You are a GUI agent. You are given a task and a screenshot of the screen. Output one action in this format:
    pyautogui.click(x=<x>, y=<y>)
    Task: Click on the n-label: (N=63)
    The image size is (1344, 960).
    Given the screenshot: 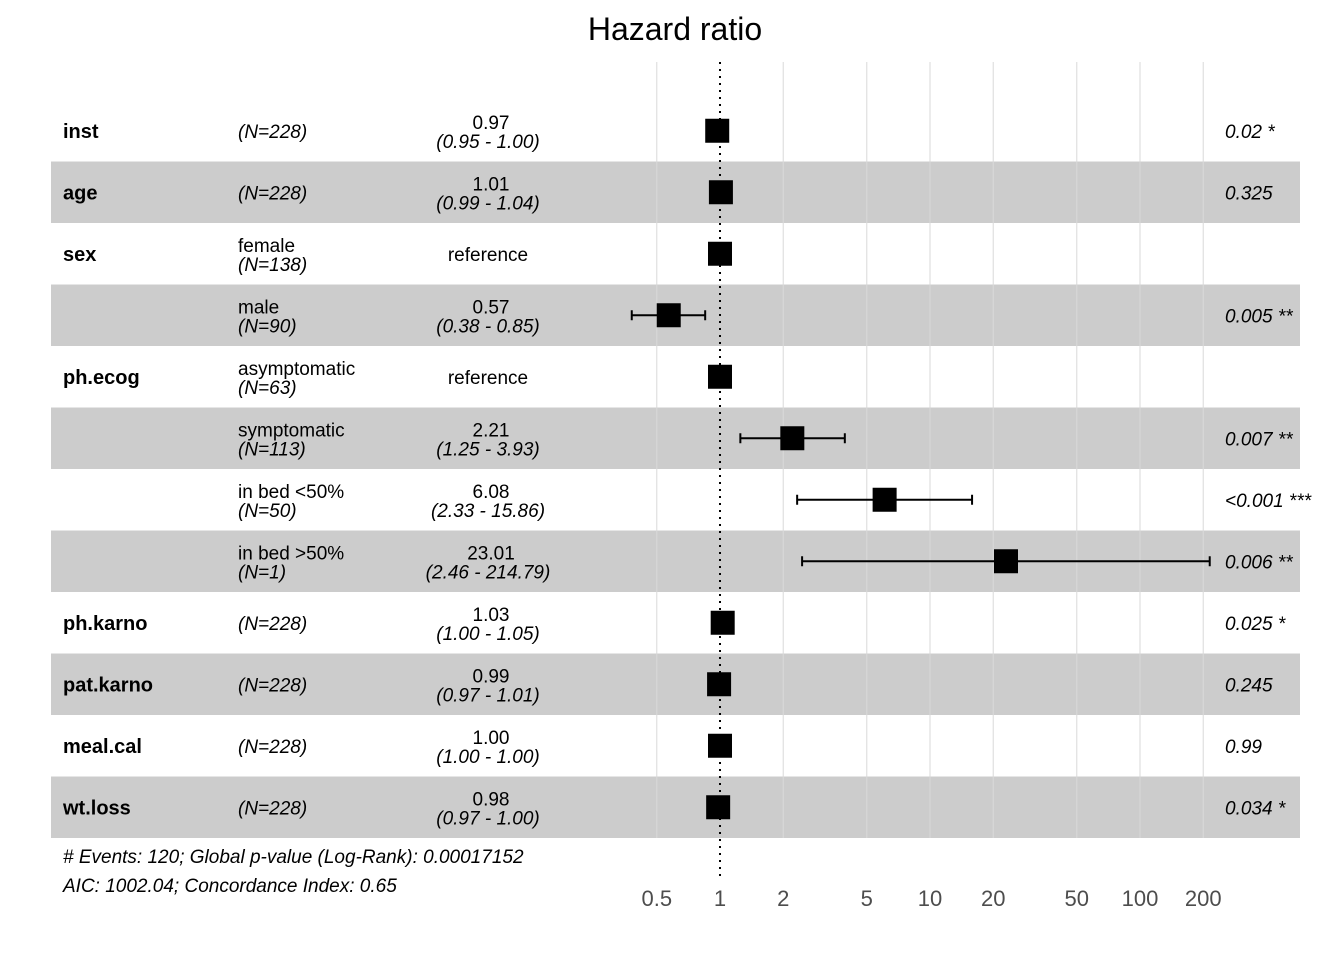 What is the action you would take?
    pyautogui.click(x=267, y=388)
    